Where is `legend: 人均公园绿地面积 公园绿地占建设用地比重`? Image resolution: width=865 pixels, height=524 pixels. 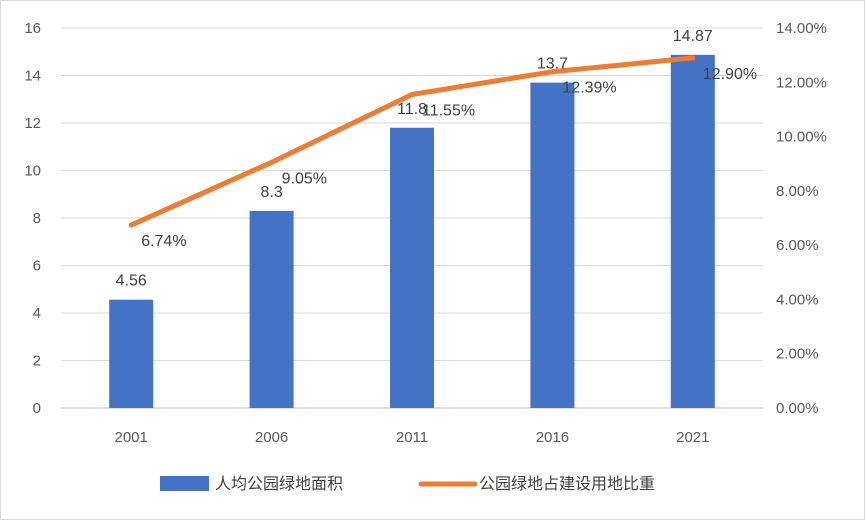 legend: 人均公园绿地面积 公园绿地占建设用地比重 is located at coordinates (407, 483).